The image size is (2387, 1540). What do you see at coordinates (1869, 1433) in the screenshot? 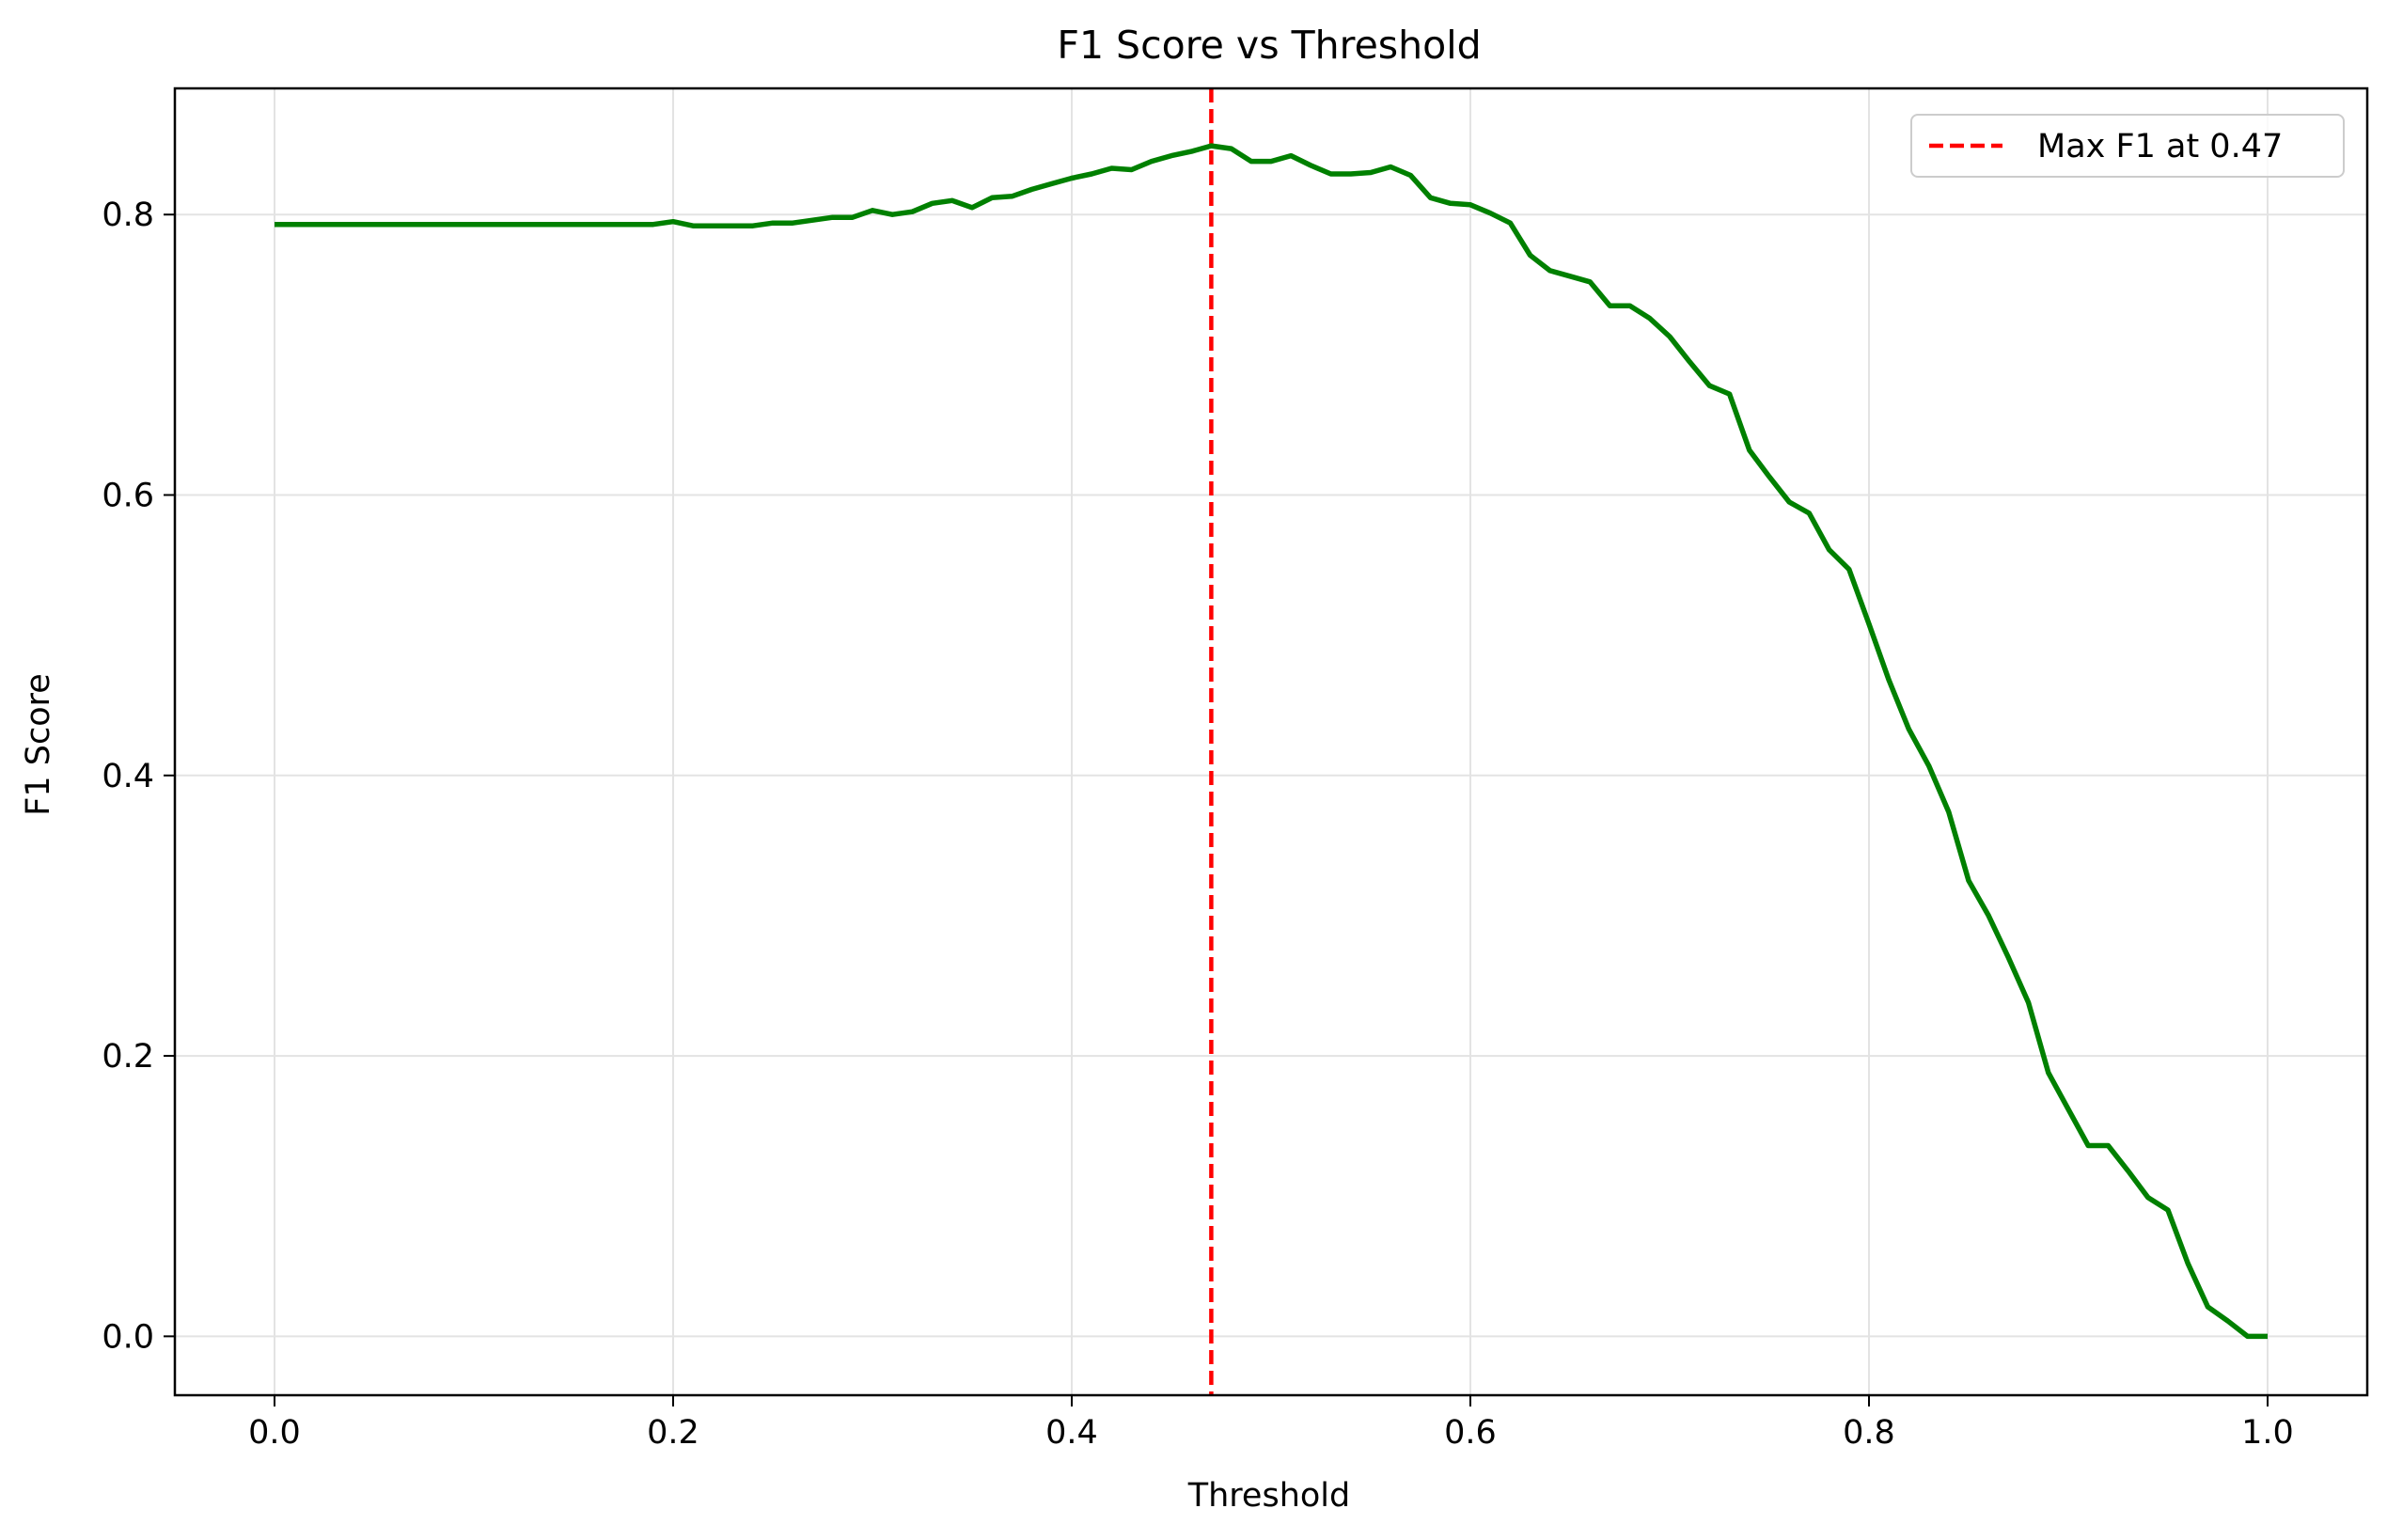
I see `x-tick-label: 0.8` at bounding box center [1869, 1433].